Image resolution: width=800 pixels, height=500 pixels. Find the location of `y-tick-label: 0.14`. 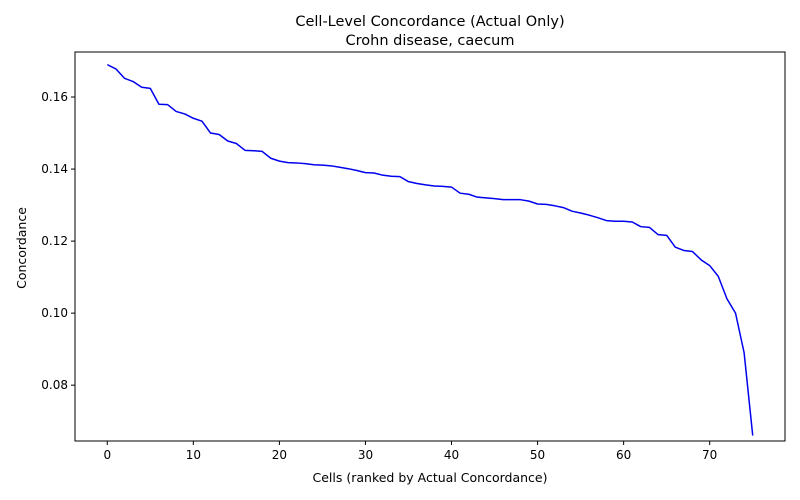

y-tick-label: 0.14 is located at coordinates (54, 169).